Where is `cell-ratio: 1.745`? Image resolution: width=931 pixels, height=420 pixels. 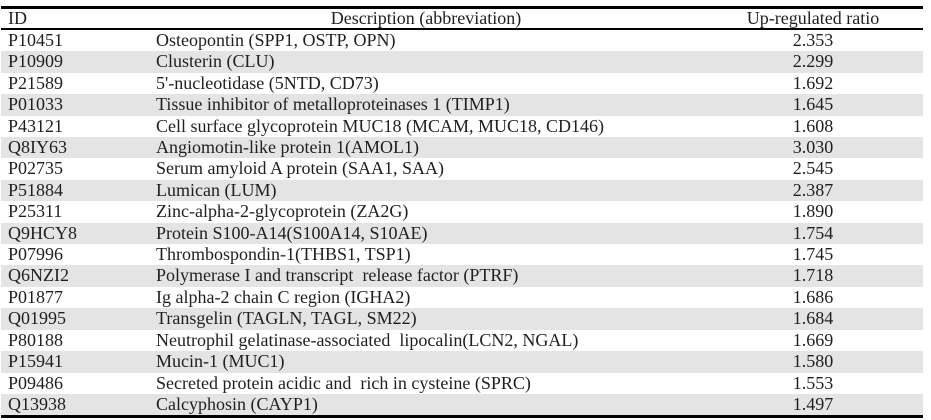
cell-ratio: 1.745 is located at coordinates (813, 254).